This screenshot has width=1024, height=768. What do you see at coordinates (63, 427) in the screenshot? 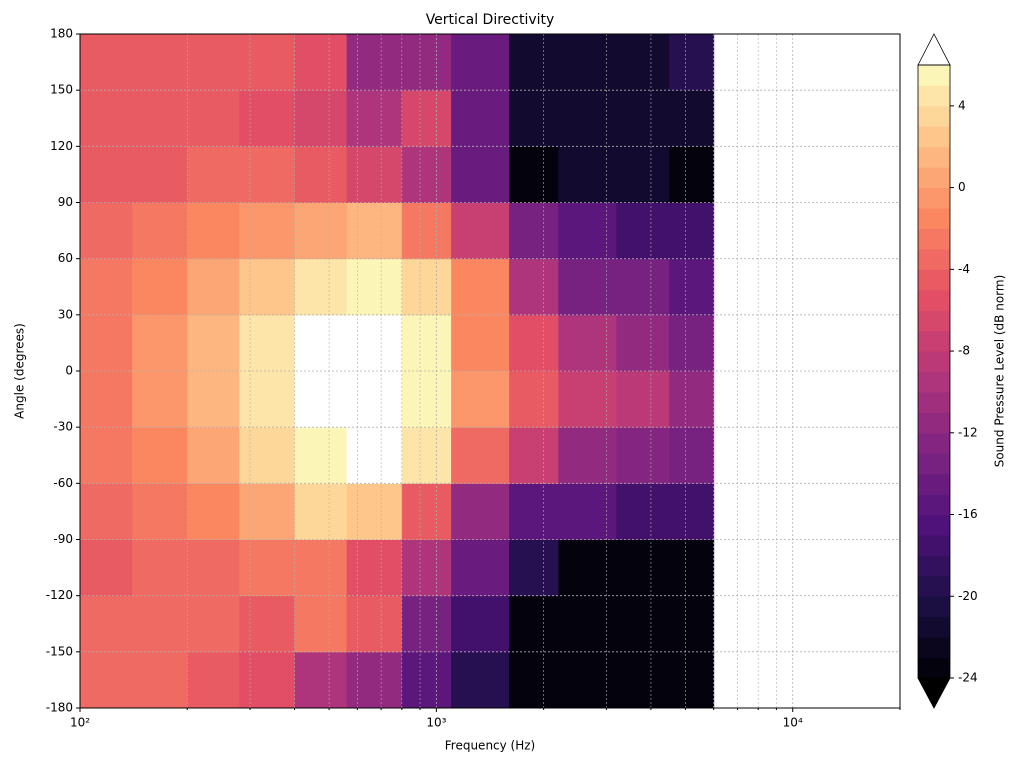
I see `y-tick-label: -30` at bounding box center [63, 427].